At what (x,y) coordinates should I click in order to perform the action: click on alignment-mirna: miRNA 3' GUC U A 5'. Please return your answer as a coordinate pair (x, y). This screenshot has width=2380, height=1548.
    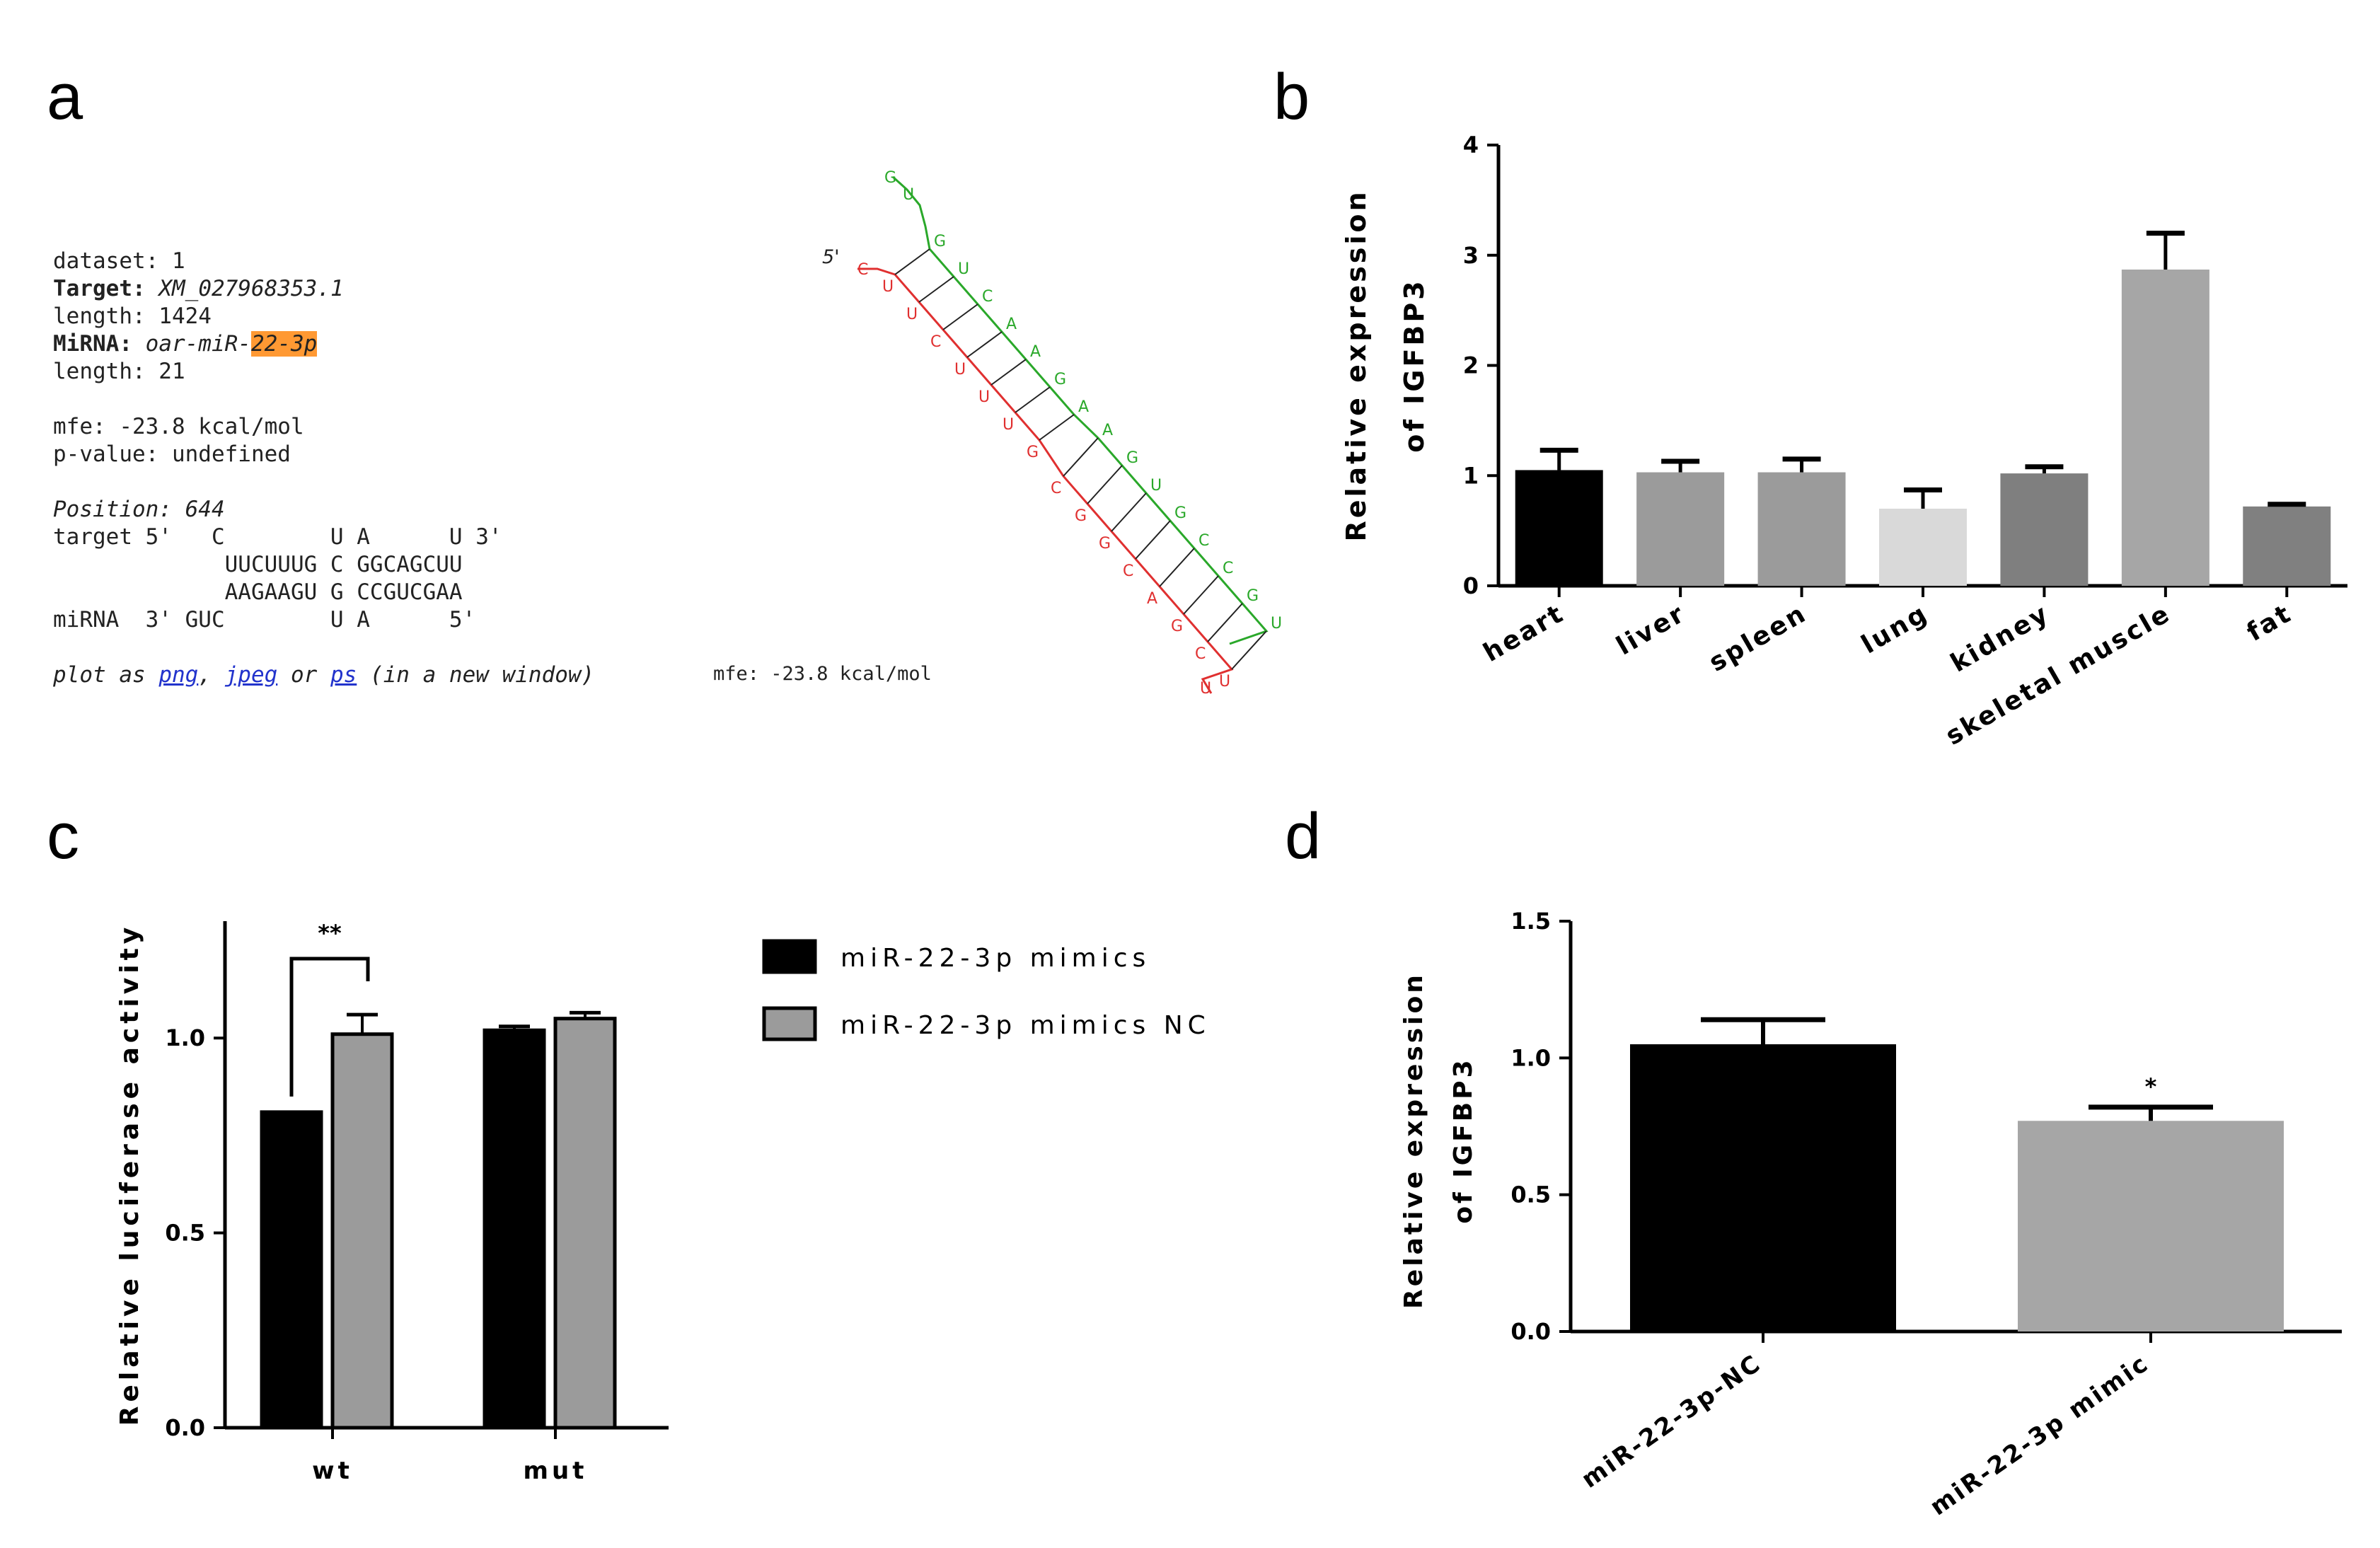
    Looking at the image, I should click on (264, 620).